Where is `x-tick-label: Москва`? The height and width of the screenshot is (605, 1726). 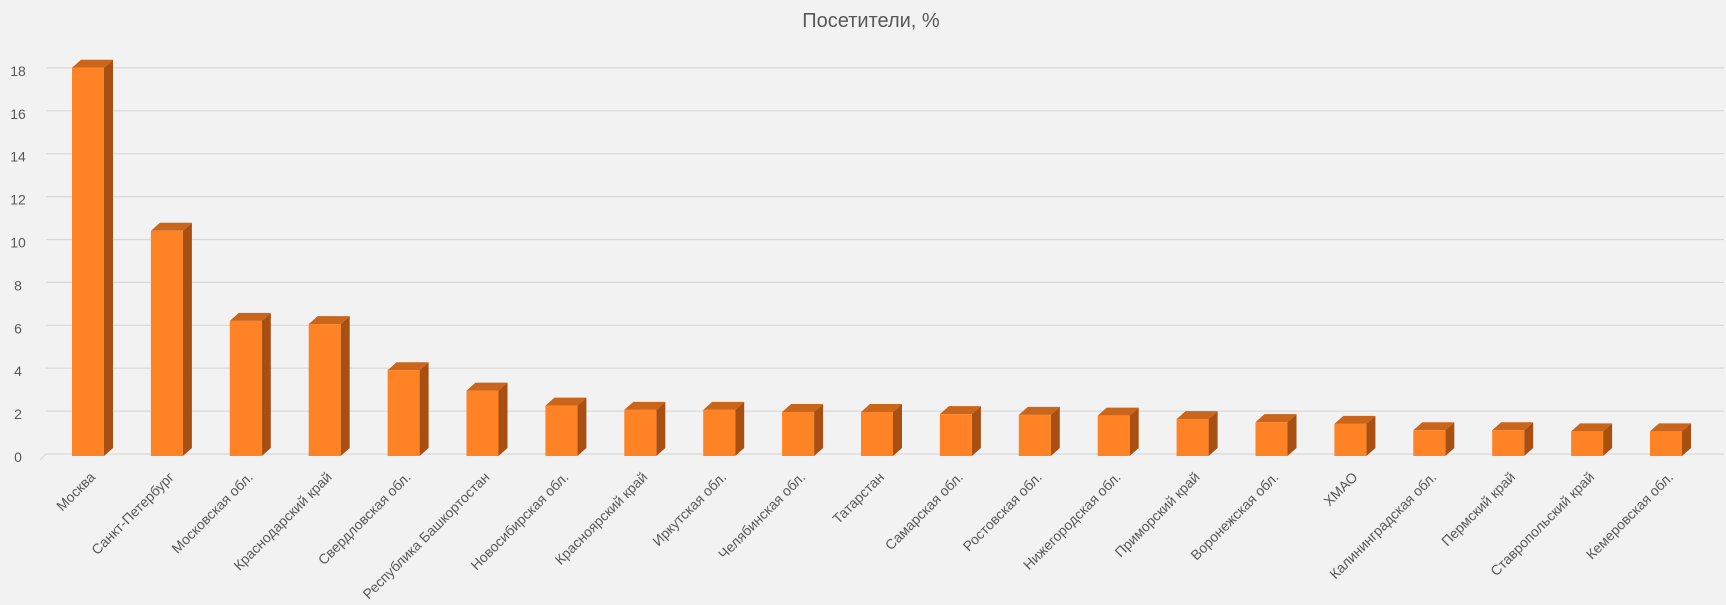 x-tick-label: Москва is located at coordinates (75, 491).